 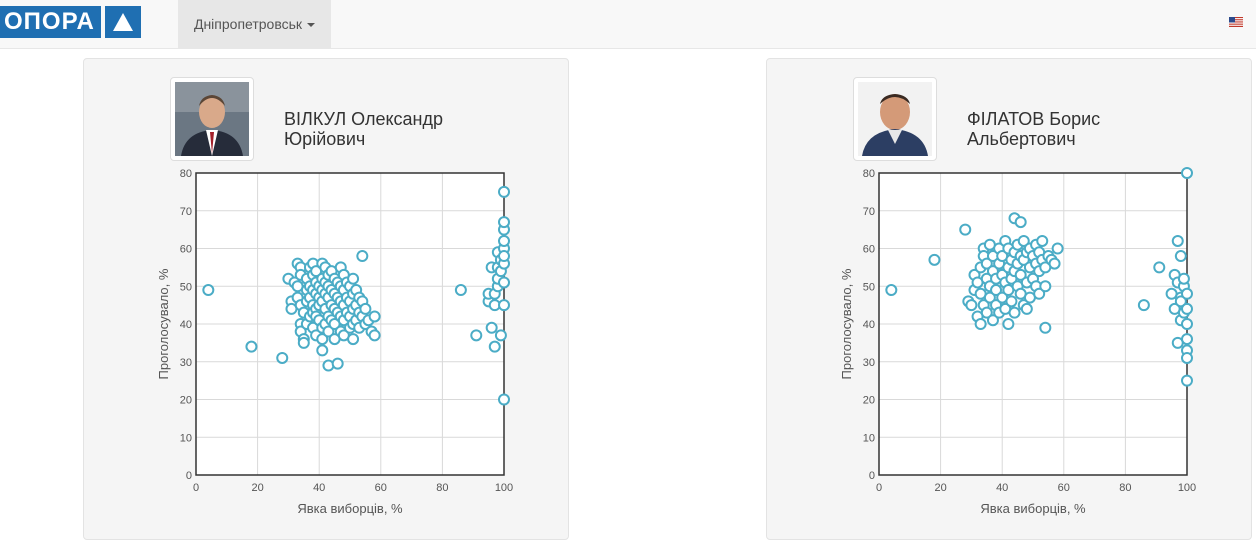 What do you see at coordinates (186, 401) in the screenshot?
I see `y-tick-label: 20` at bounding box center [186, 401].